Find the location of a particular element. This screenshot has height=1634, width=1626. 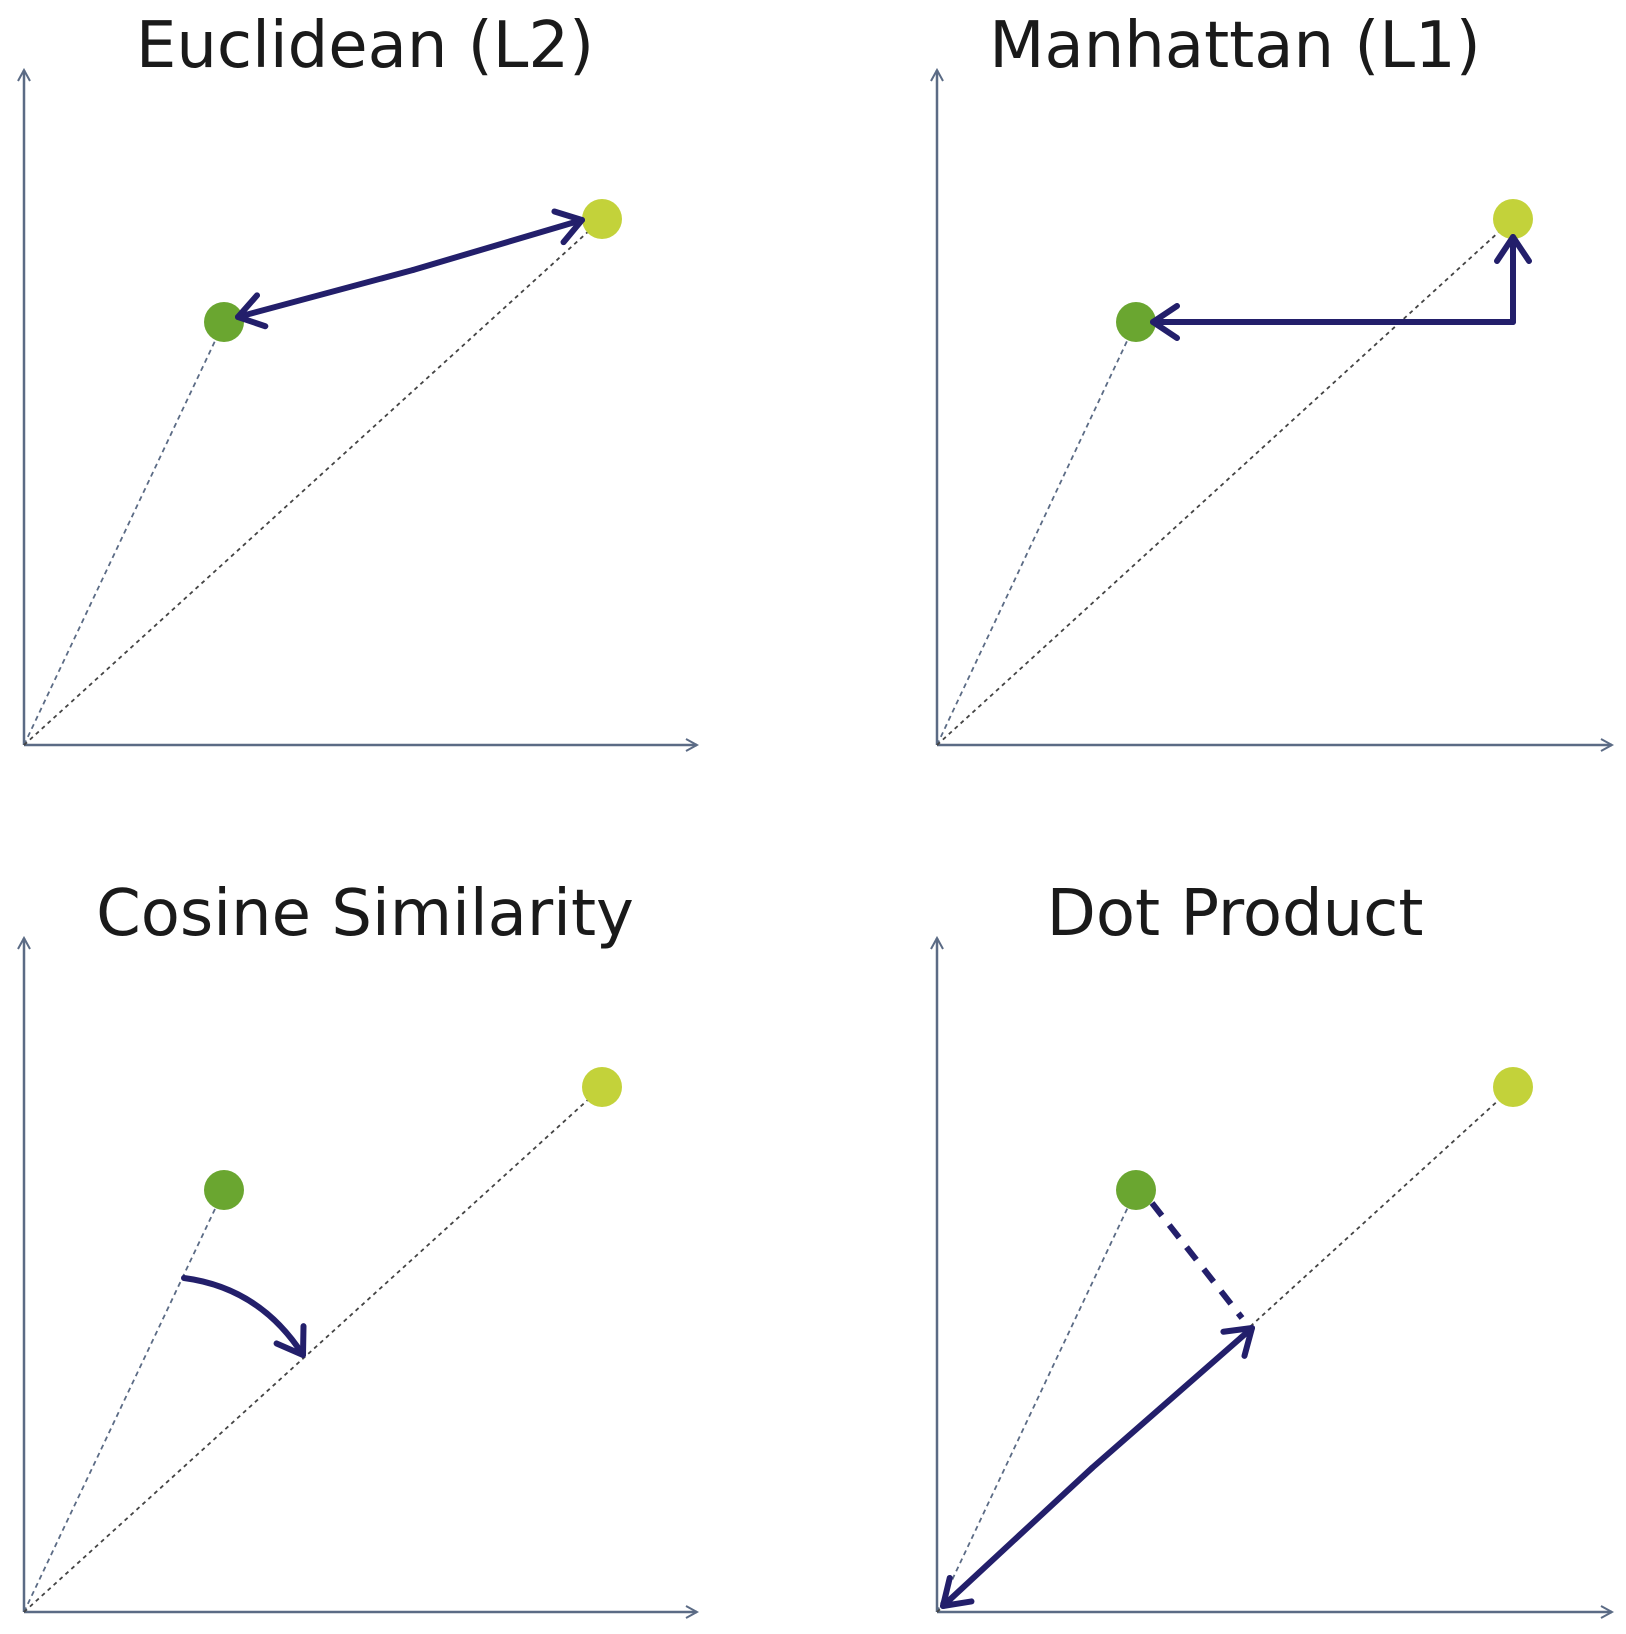

panel-title-manhattan: Manhattan (L1) is located at coordinates (1235, 46).